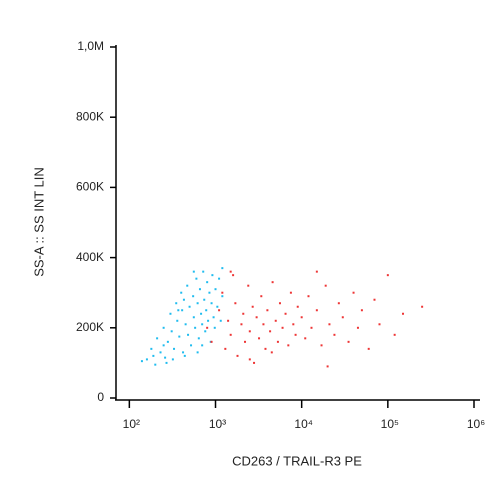 Image resolution: width=500 pixels, height=500 pixels. What do you see at coordinates (390, 424) in the screenshot?
I see `x-tick-label: 10⁵` at bounding box center [390, 424].